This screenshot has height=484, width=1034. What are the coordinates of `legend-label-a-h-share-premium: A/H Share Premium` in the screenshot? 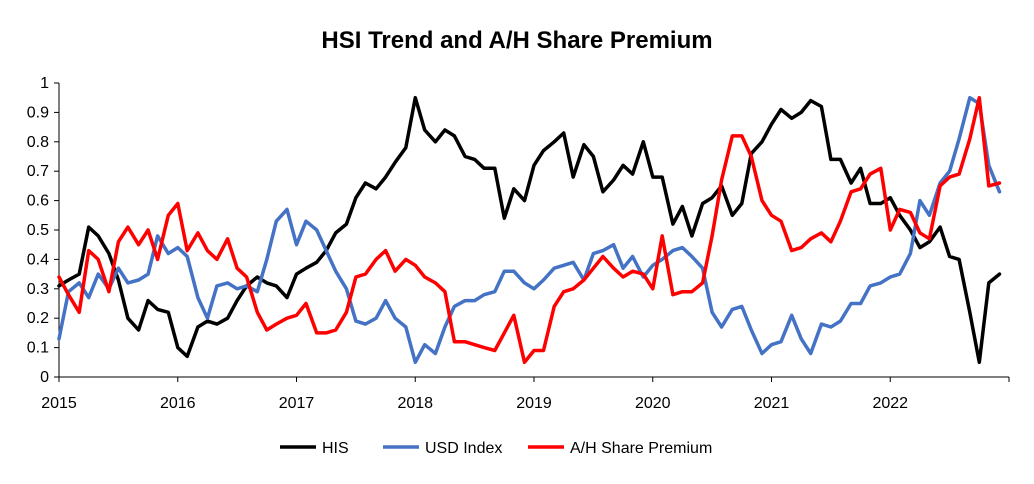 It's located at (641, 448).